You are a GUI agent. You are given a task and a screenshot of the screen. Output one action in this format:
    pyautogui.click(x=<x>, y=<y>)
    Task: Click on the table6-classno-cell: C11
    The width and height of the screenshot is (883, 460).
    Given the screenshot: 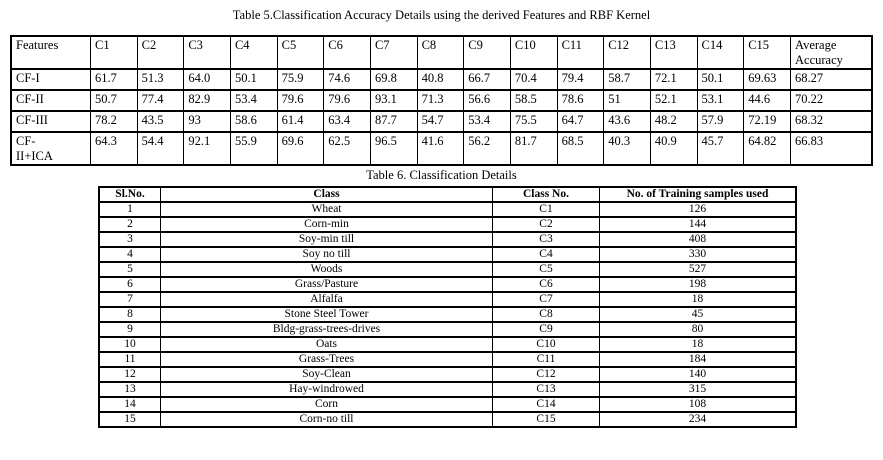 What is the action you would take?
    pyautogui.click(x=546, y=359)
    